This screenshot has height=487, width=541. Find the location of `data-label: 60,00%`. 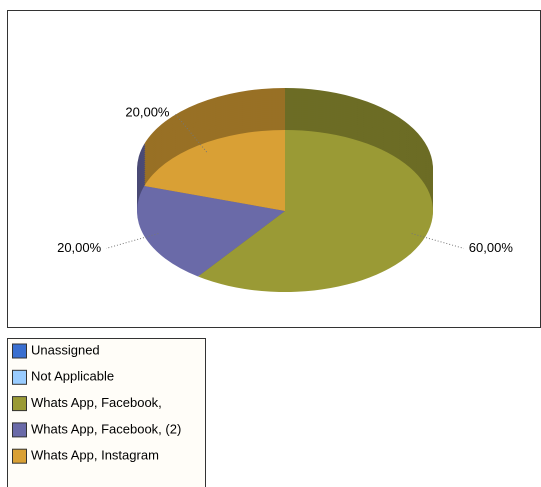

data-label: 60,00% is located at coordinates (491, 247).